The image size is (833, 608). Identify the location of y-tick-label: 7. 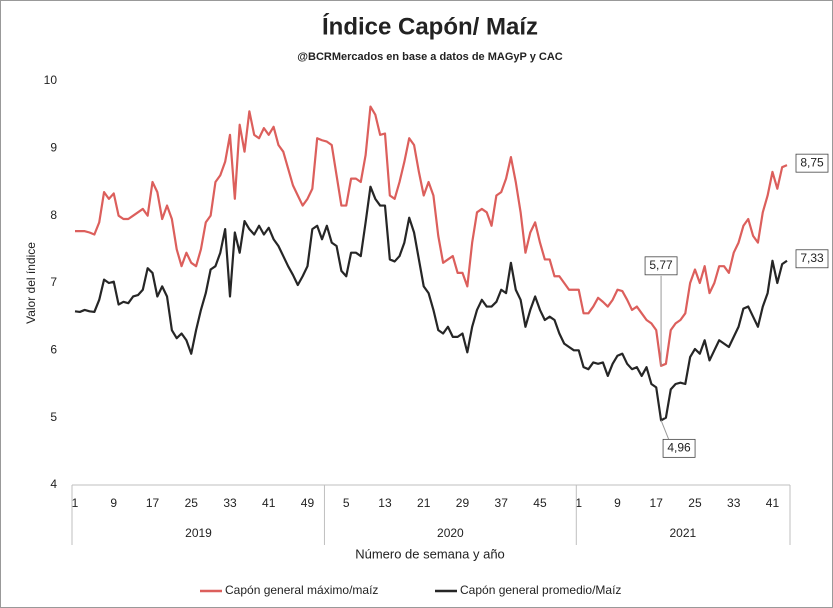
(53, 282).